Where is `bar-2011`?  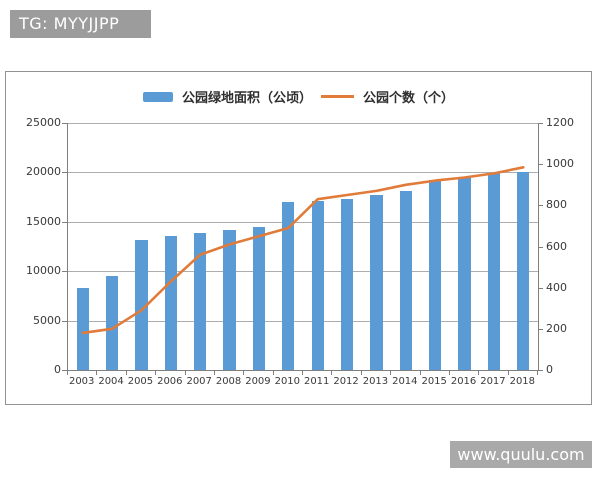
bar-2011 is located at coordinates (317, 285).